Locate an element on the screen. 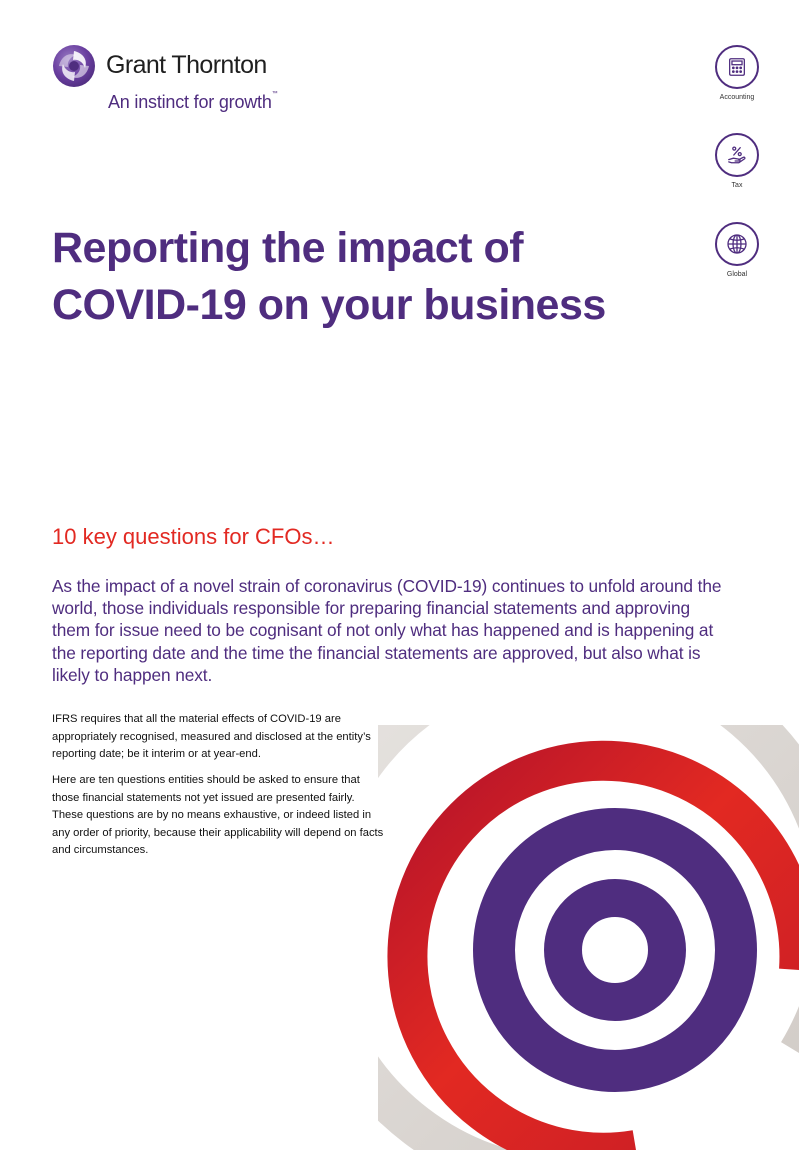  trademark-symbol: ™ is located at coordinates (274, 94).